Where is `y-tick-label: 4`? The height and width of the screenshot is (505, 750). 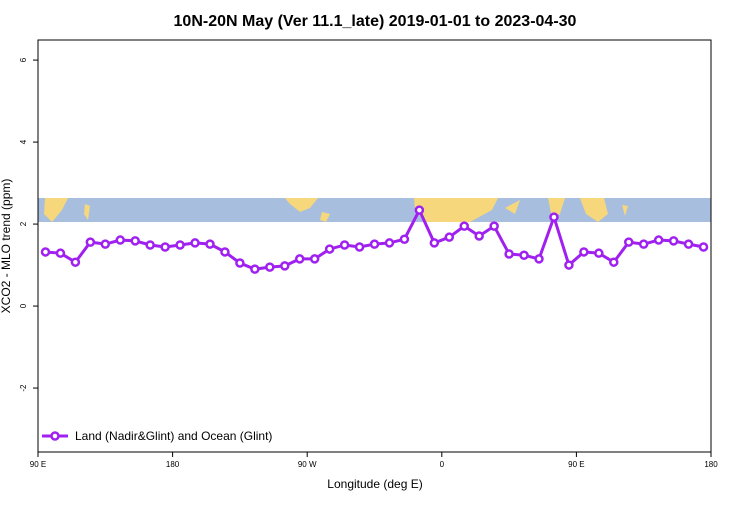
y-tick-label: 4 is located at coordinates (23, 141).